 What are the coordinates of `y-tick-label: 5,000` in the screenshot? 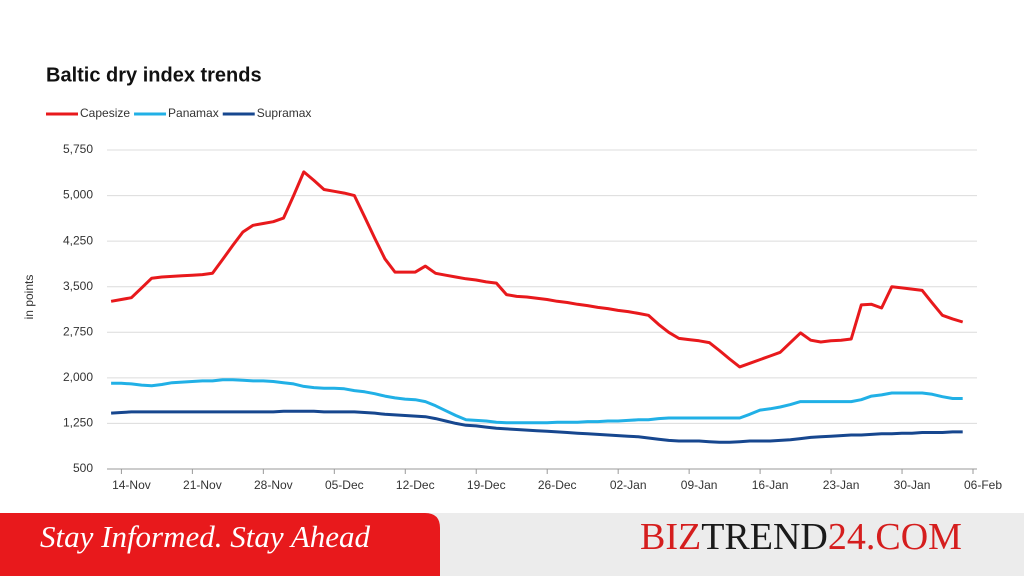 It's located at (78, 195).